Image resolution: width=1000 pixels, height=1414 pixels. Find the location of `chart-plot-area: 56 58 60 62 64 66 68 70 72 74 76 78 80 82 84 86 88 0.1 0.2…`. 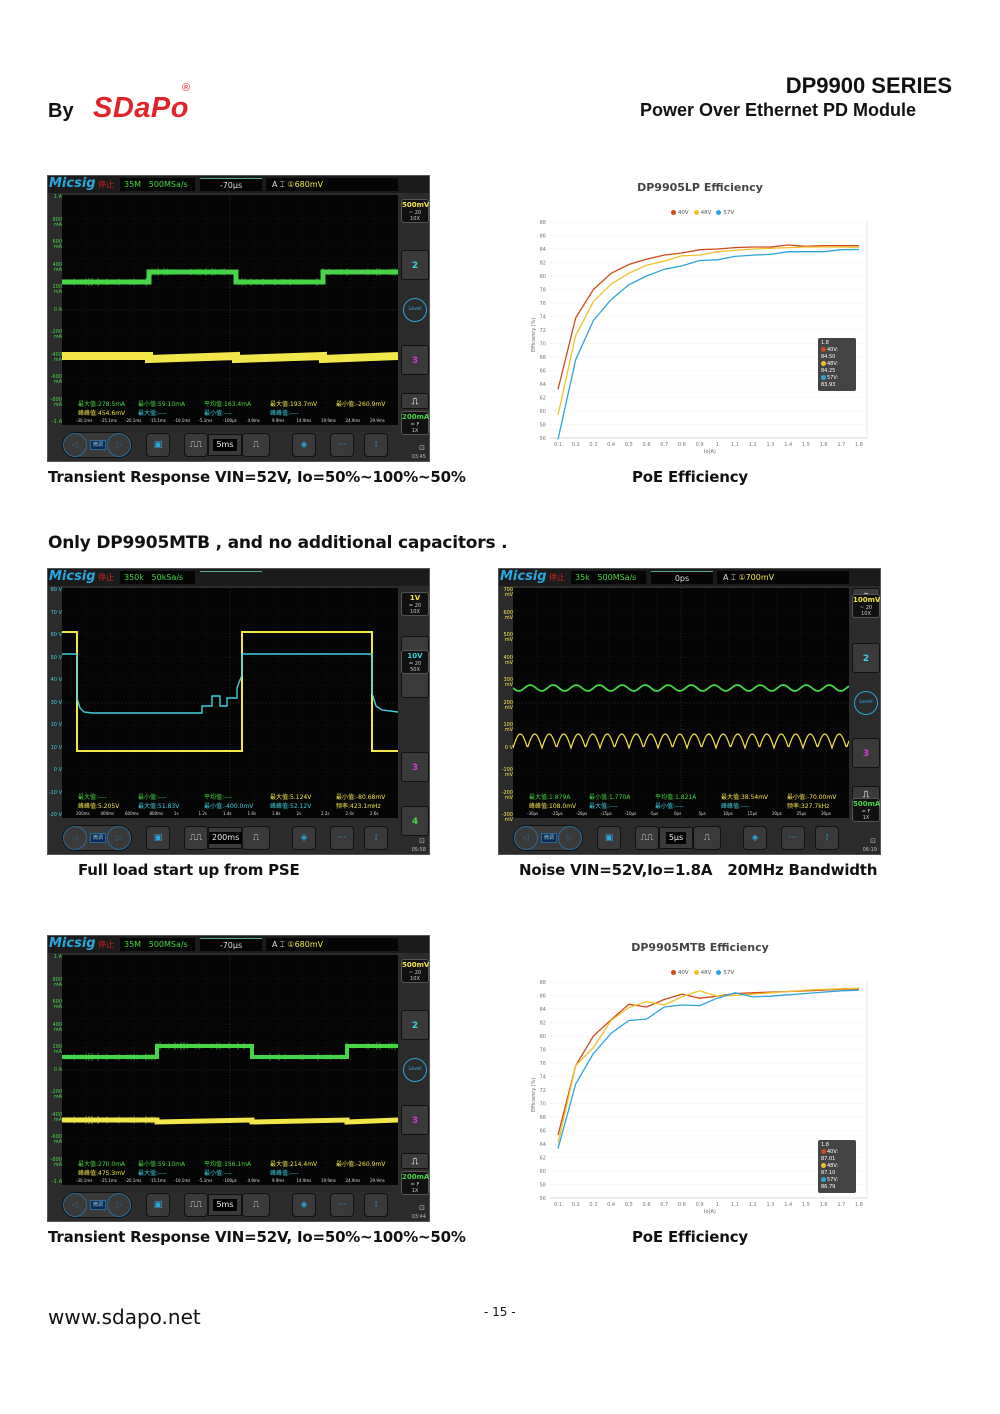

chart-plot-area: 56 58 60 62 64 66 68 70 72 74 76 78 80 82 84 86 88 0.1 0.2… is located at coordinates (704, 1094).